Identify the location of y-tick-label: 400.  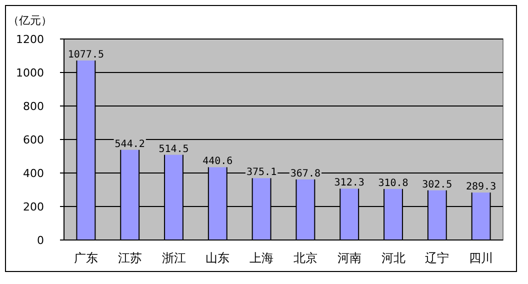
(33, 173).